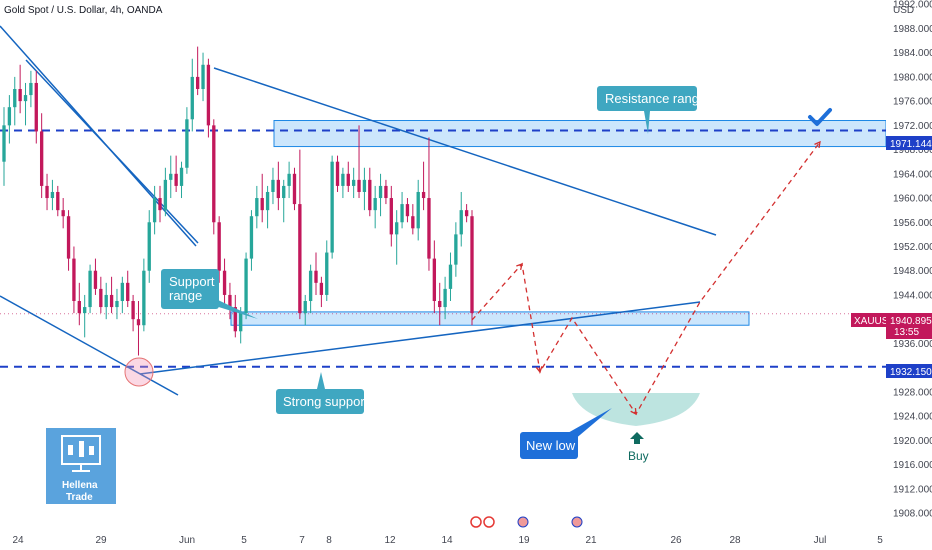 The height and width of the screenshot is (550, 932). Describe the element at coordinates (187, 540) in the screenshot. I see `time-tick-label: Jun` at that location.